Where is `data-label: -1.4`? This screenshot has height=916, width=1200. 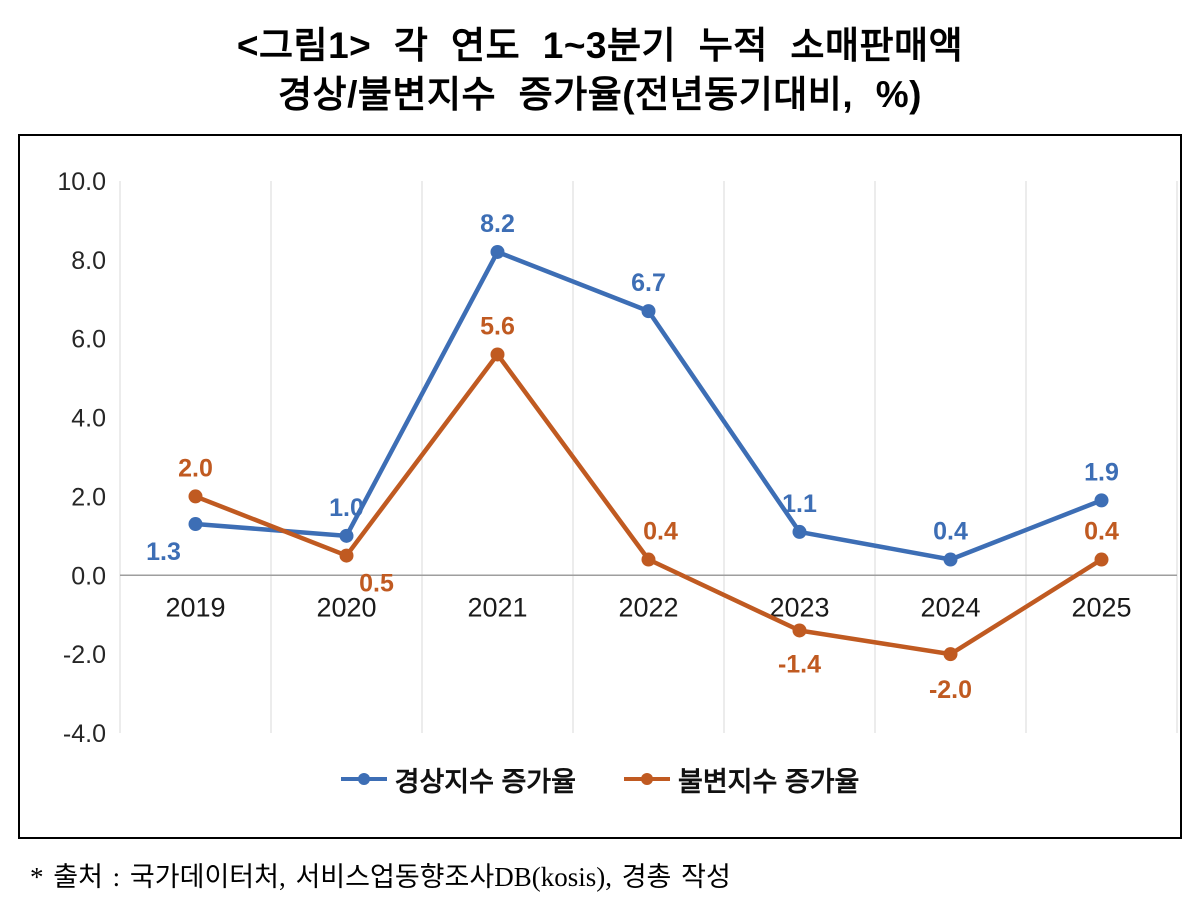
data-label: -1.4 is located at coordinates (799, 664).